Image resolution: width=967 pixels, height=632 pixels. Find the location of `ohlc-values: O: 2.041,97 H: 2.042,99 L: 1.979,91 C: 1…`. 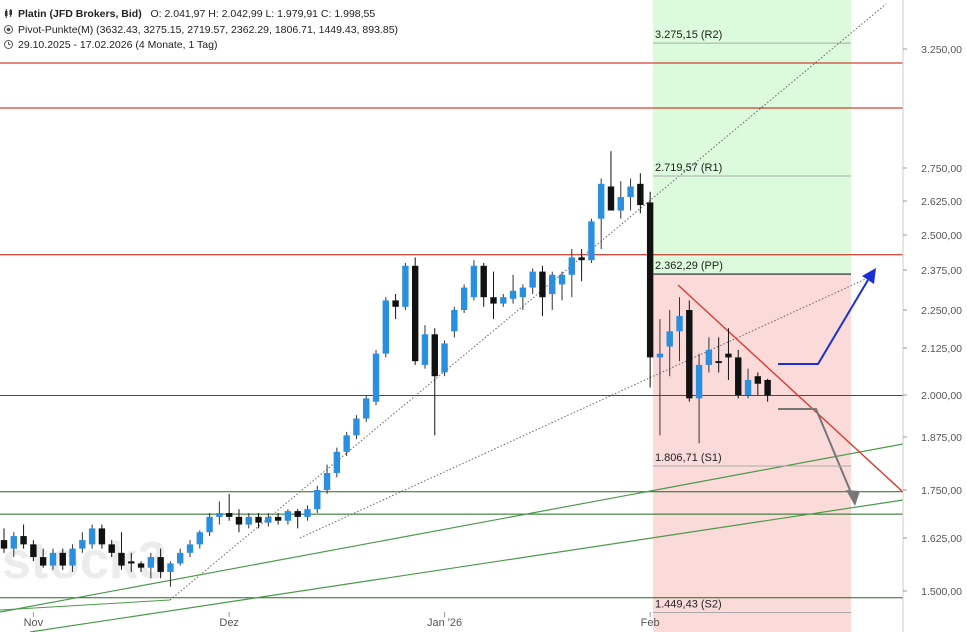

ohlc-values: O: 2.041,97 H: 2.042,99 L: 1.979,91 C: 1… is located at coordinates (263, 14).